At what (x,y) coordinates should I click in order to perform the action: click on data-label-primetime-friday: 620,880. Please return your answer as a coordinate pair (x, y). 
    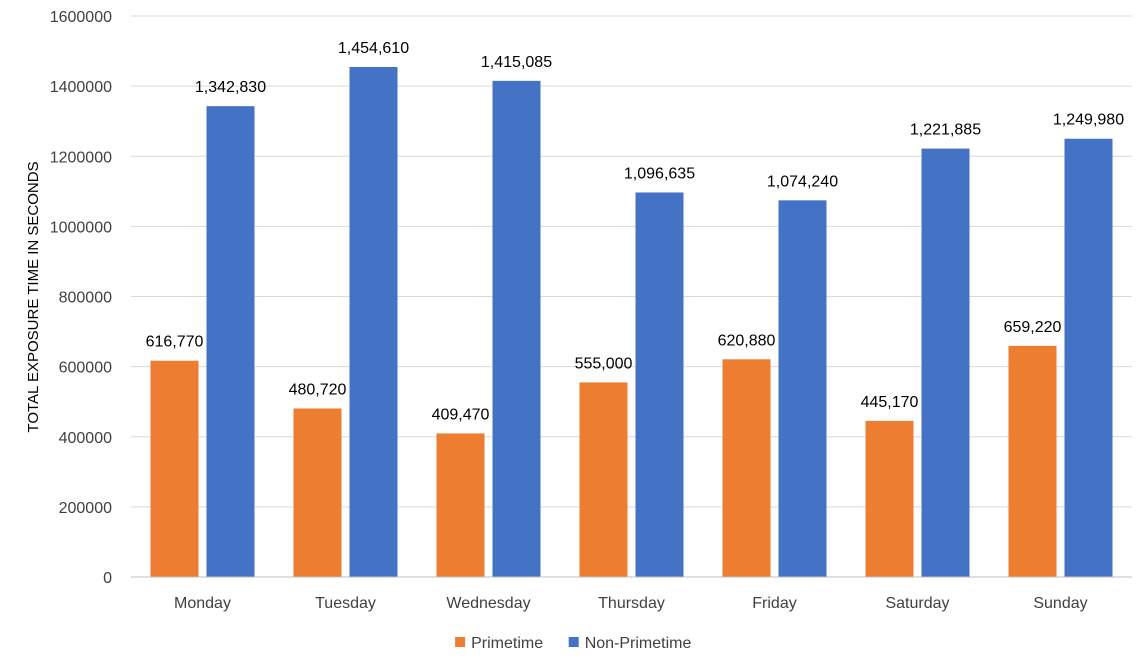
    Looking at the image, I should click on (747, 340).